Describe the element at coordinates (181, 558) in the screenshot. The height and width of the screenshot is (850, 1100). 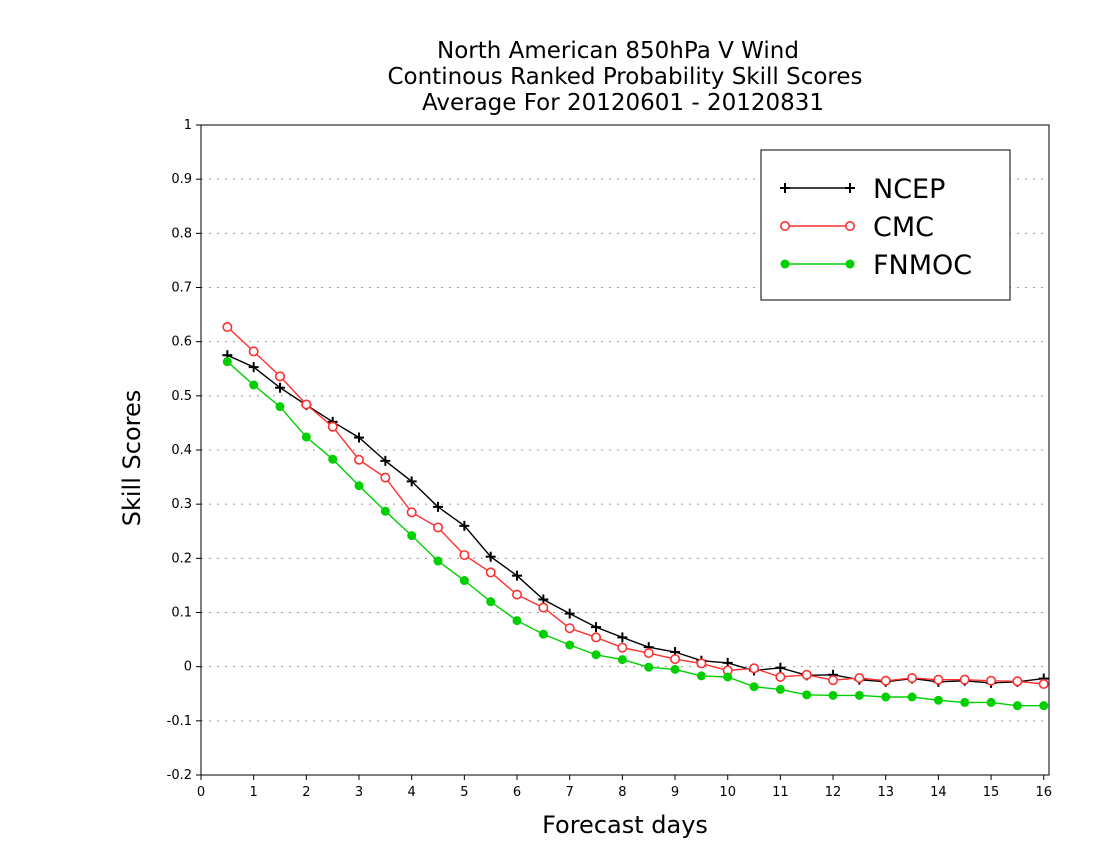
I see `y-tick-label: 0.2` at that location.